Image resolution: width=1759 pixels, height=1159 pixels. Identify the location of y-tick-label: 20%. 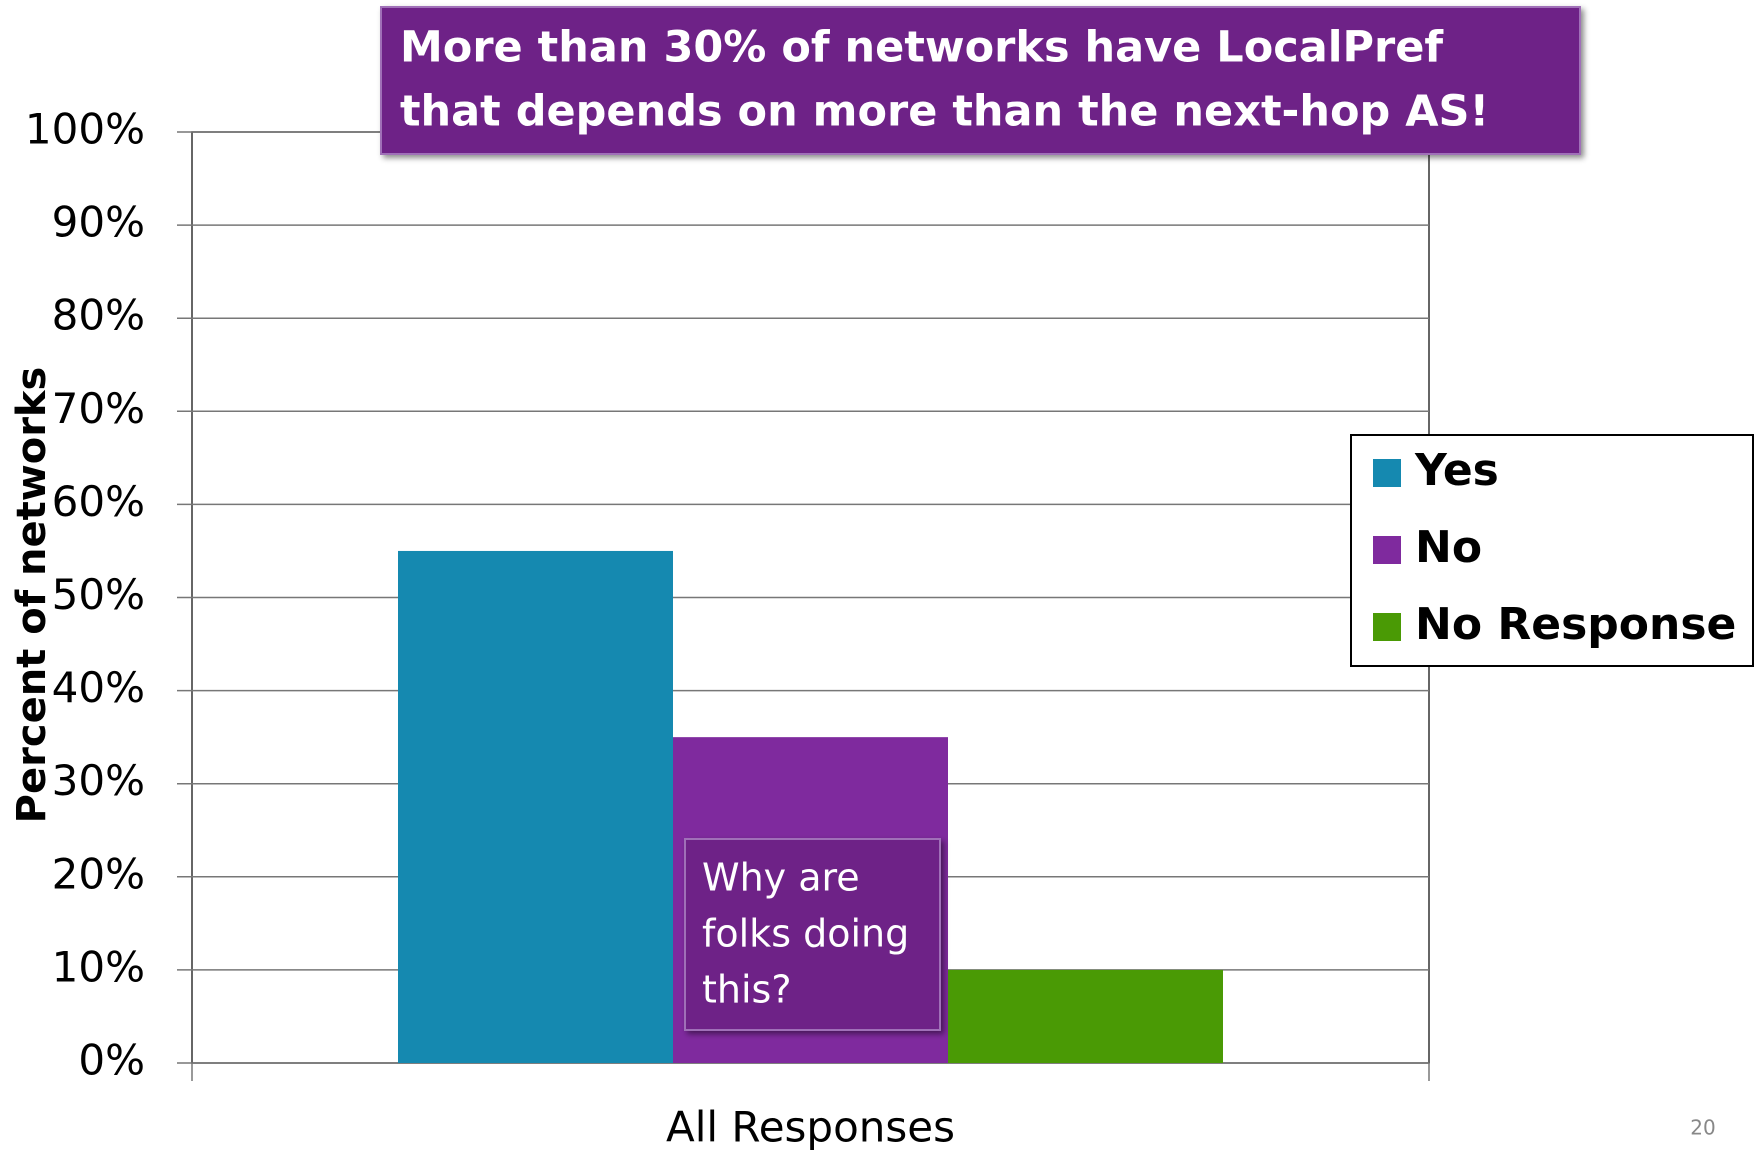
(98, 873).